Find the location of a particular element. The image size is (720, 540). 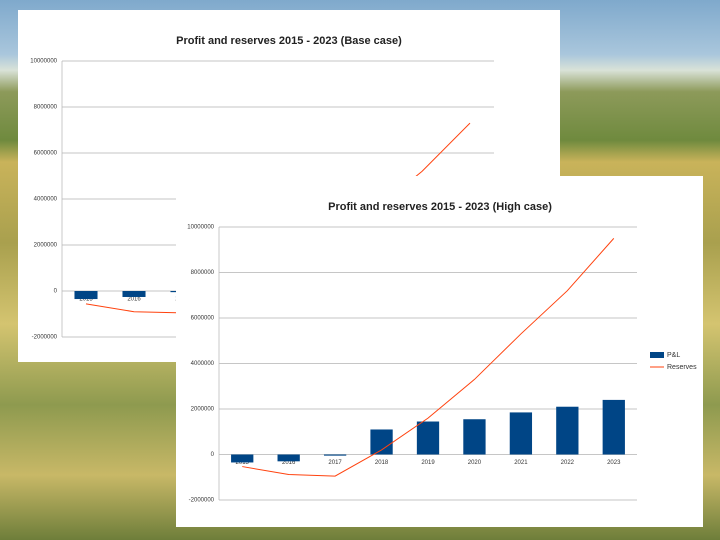

x-tick-label: 2020 is located at coordinates (475, 463).